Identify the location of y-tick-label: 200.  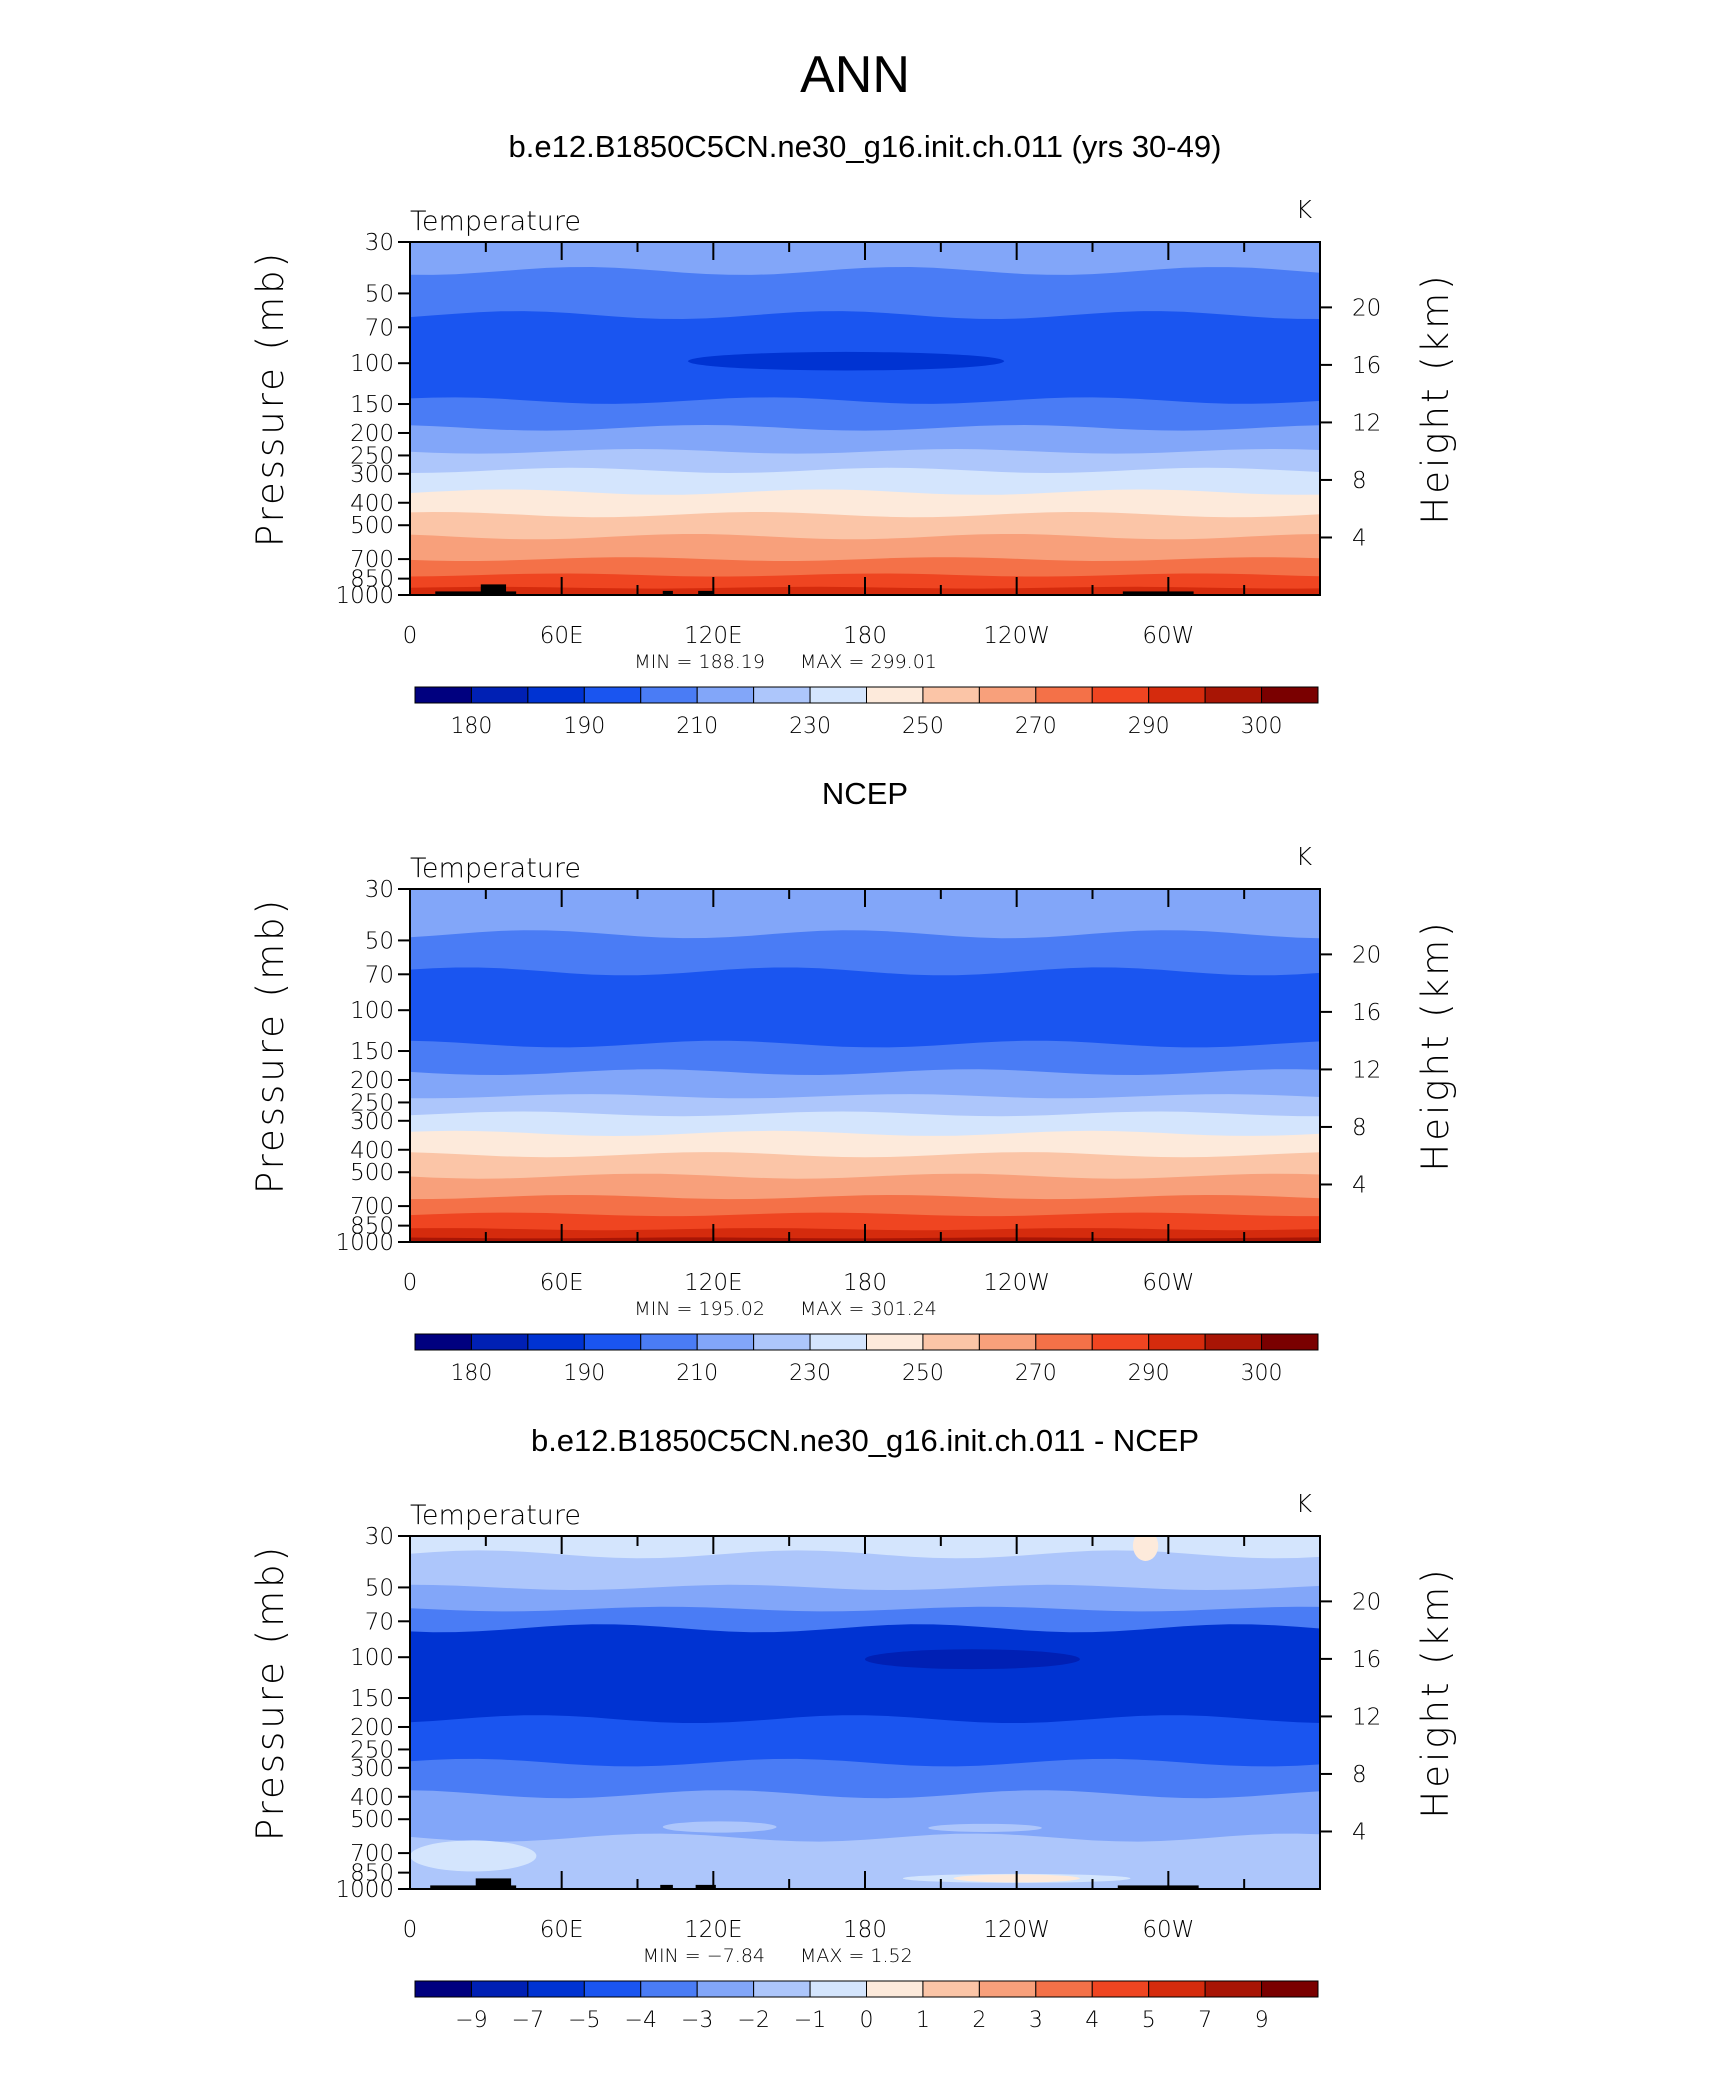
(372, 1081).